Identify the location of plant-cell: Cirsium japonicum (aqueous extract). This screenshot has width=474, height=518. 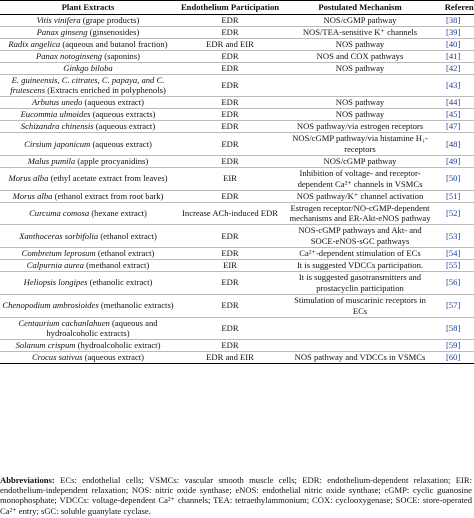
(88, 144).